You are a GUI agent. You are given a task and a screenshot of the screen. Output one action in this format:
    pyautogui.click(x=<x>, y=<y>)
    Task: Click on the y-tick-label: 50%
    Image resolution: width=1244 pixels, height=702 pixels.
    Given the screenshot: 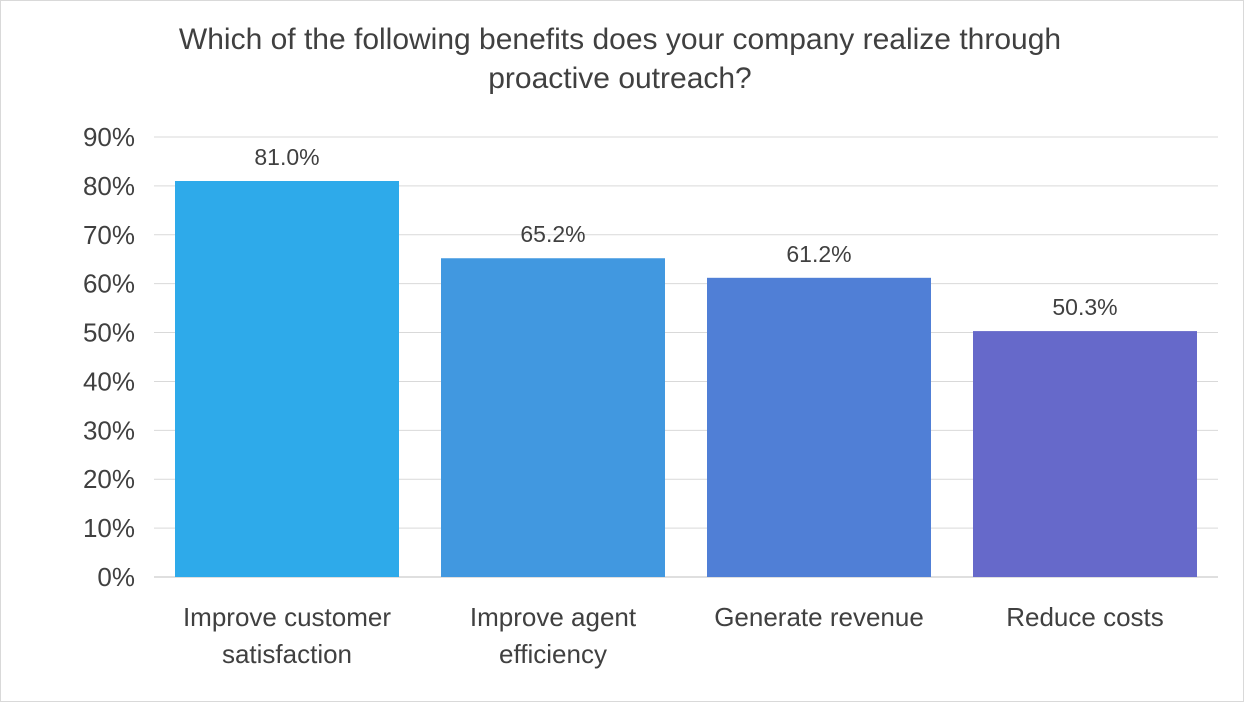 What is the action you would take?
    pyautogui.click(x=109, y=333)
    